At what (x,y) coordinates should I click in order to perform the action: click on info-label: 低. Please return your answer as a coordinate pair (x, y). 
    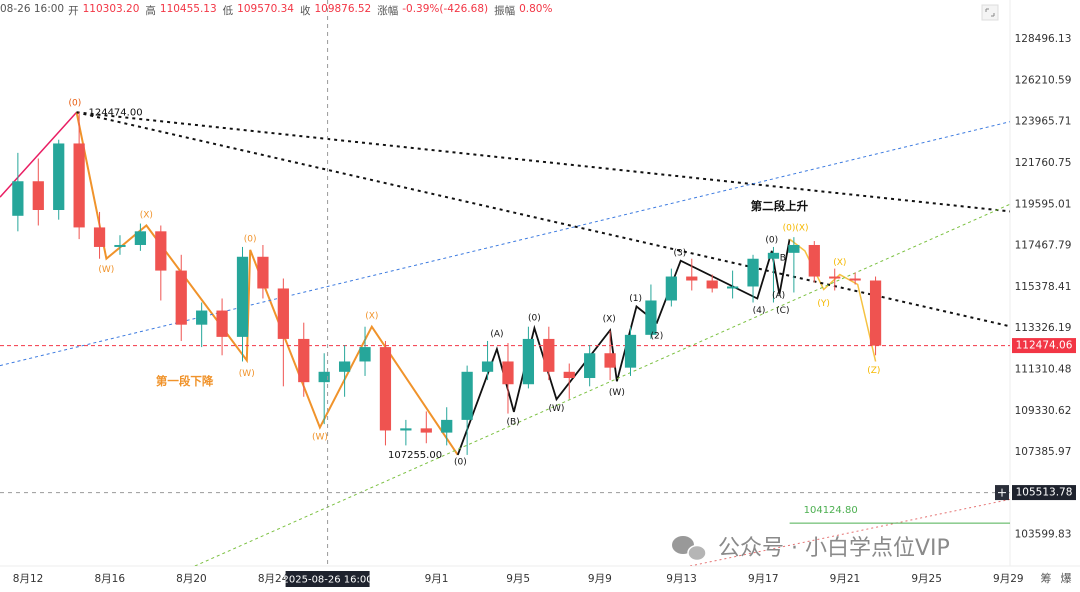
    Looking at the image, I should click on (228, 11).